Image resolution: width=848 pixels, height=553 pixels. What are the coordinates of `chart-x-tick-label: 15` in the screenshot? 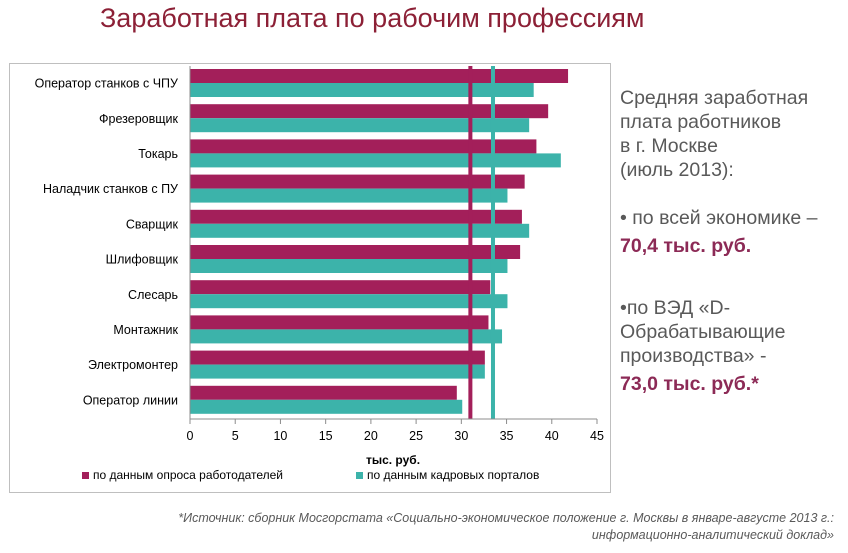 It's located at (326, 436).